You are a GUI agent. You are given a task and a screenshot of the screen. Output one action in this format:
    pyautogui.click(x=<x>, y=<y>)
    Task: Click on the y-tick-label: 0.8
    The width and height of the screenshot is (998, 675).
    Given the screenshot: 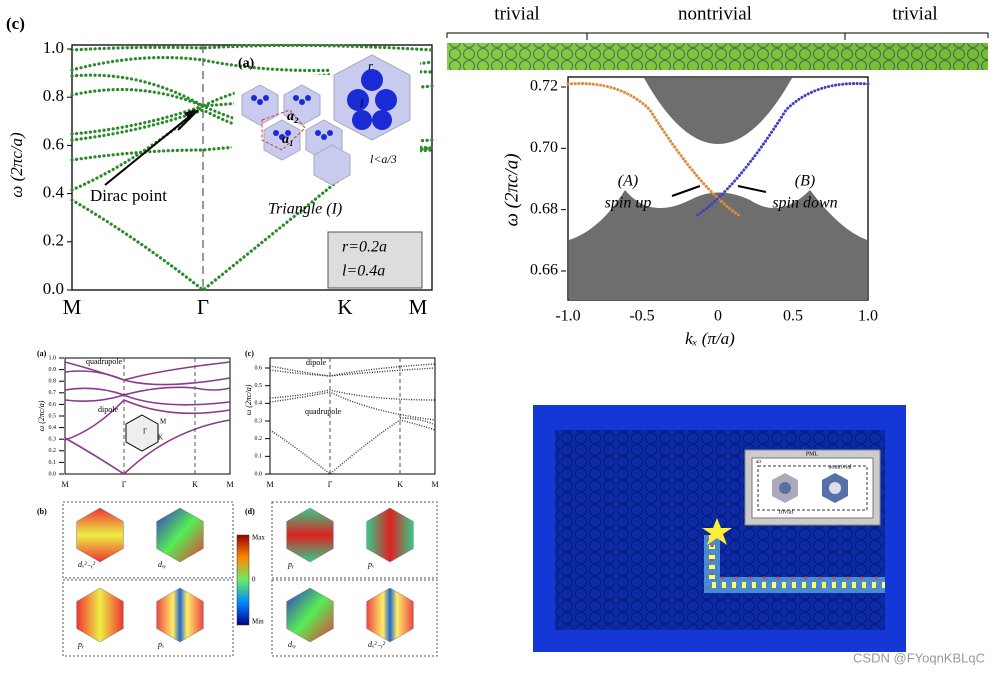 What is the action you would take?
    pyautogui.click(x=53, y=382)
    